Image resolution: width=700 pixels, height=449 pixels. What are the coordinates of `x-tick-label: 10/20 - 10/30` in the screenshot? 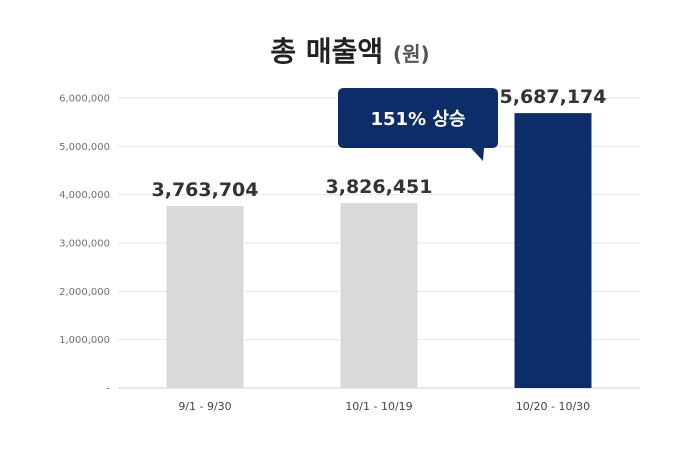 It's located at (553, 406).